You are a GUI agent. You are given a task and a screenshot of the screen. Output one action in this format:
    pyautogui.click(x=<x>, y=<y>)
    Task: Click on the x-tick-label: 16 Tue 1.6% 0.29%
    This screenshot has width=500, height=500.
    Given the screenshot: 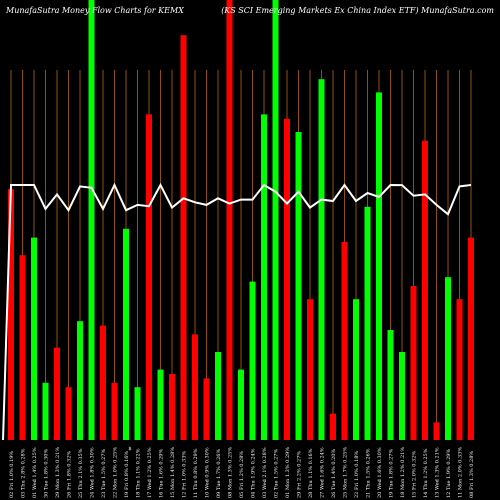 What is the action you would take?
    pyautogui.click(x=162, y=473)
    